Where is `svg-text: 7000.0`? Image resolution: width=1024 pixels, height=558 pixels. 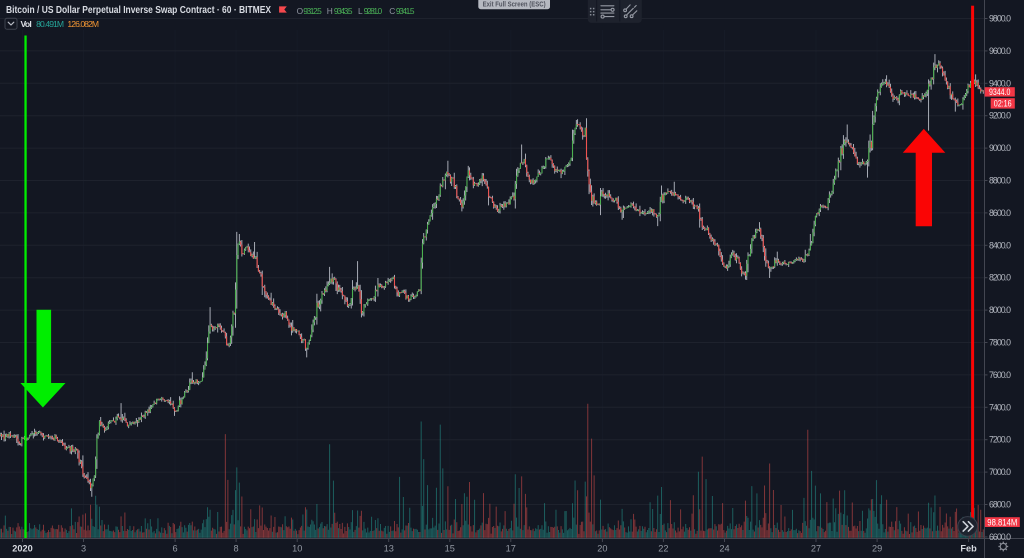
svg-text: 7000.0 is located at coordinates (1000, 472).